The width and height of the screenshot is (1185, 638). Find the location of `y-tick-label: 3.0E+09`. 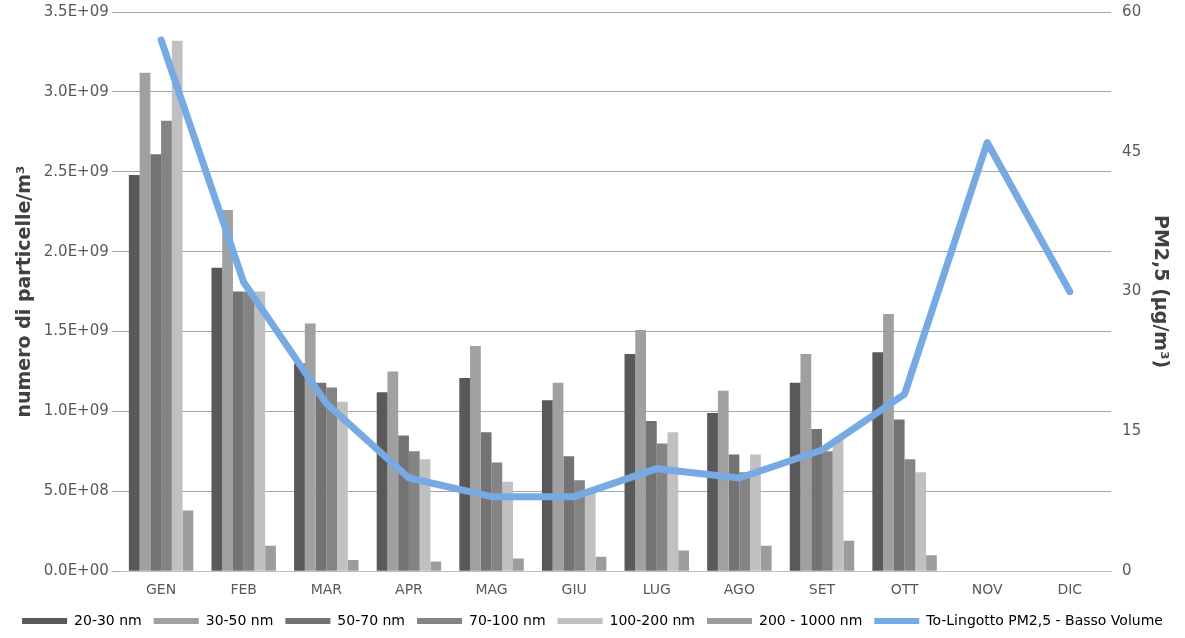

y-tick-label: 3.0E+09 is located at coordinates (76, 90).